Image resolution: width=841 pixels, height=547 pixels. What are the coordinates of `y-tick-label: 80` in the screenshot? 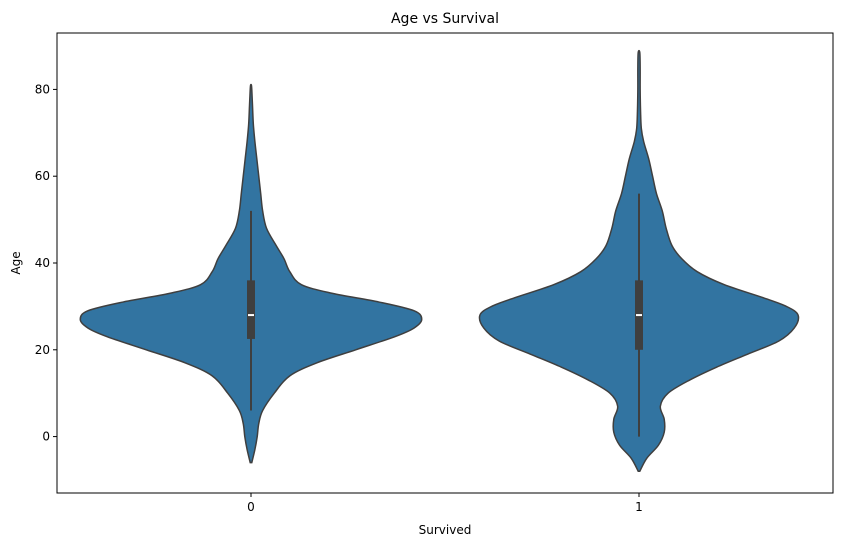 It's located at (42, 89).